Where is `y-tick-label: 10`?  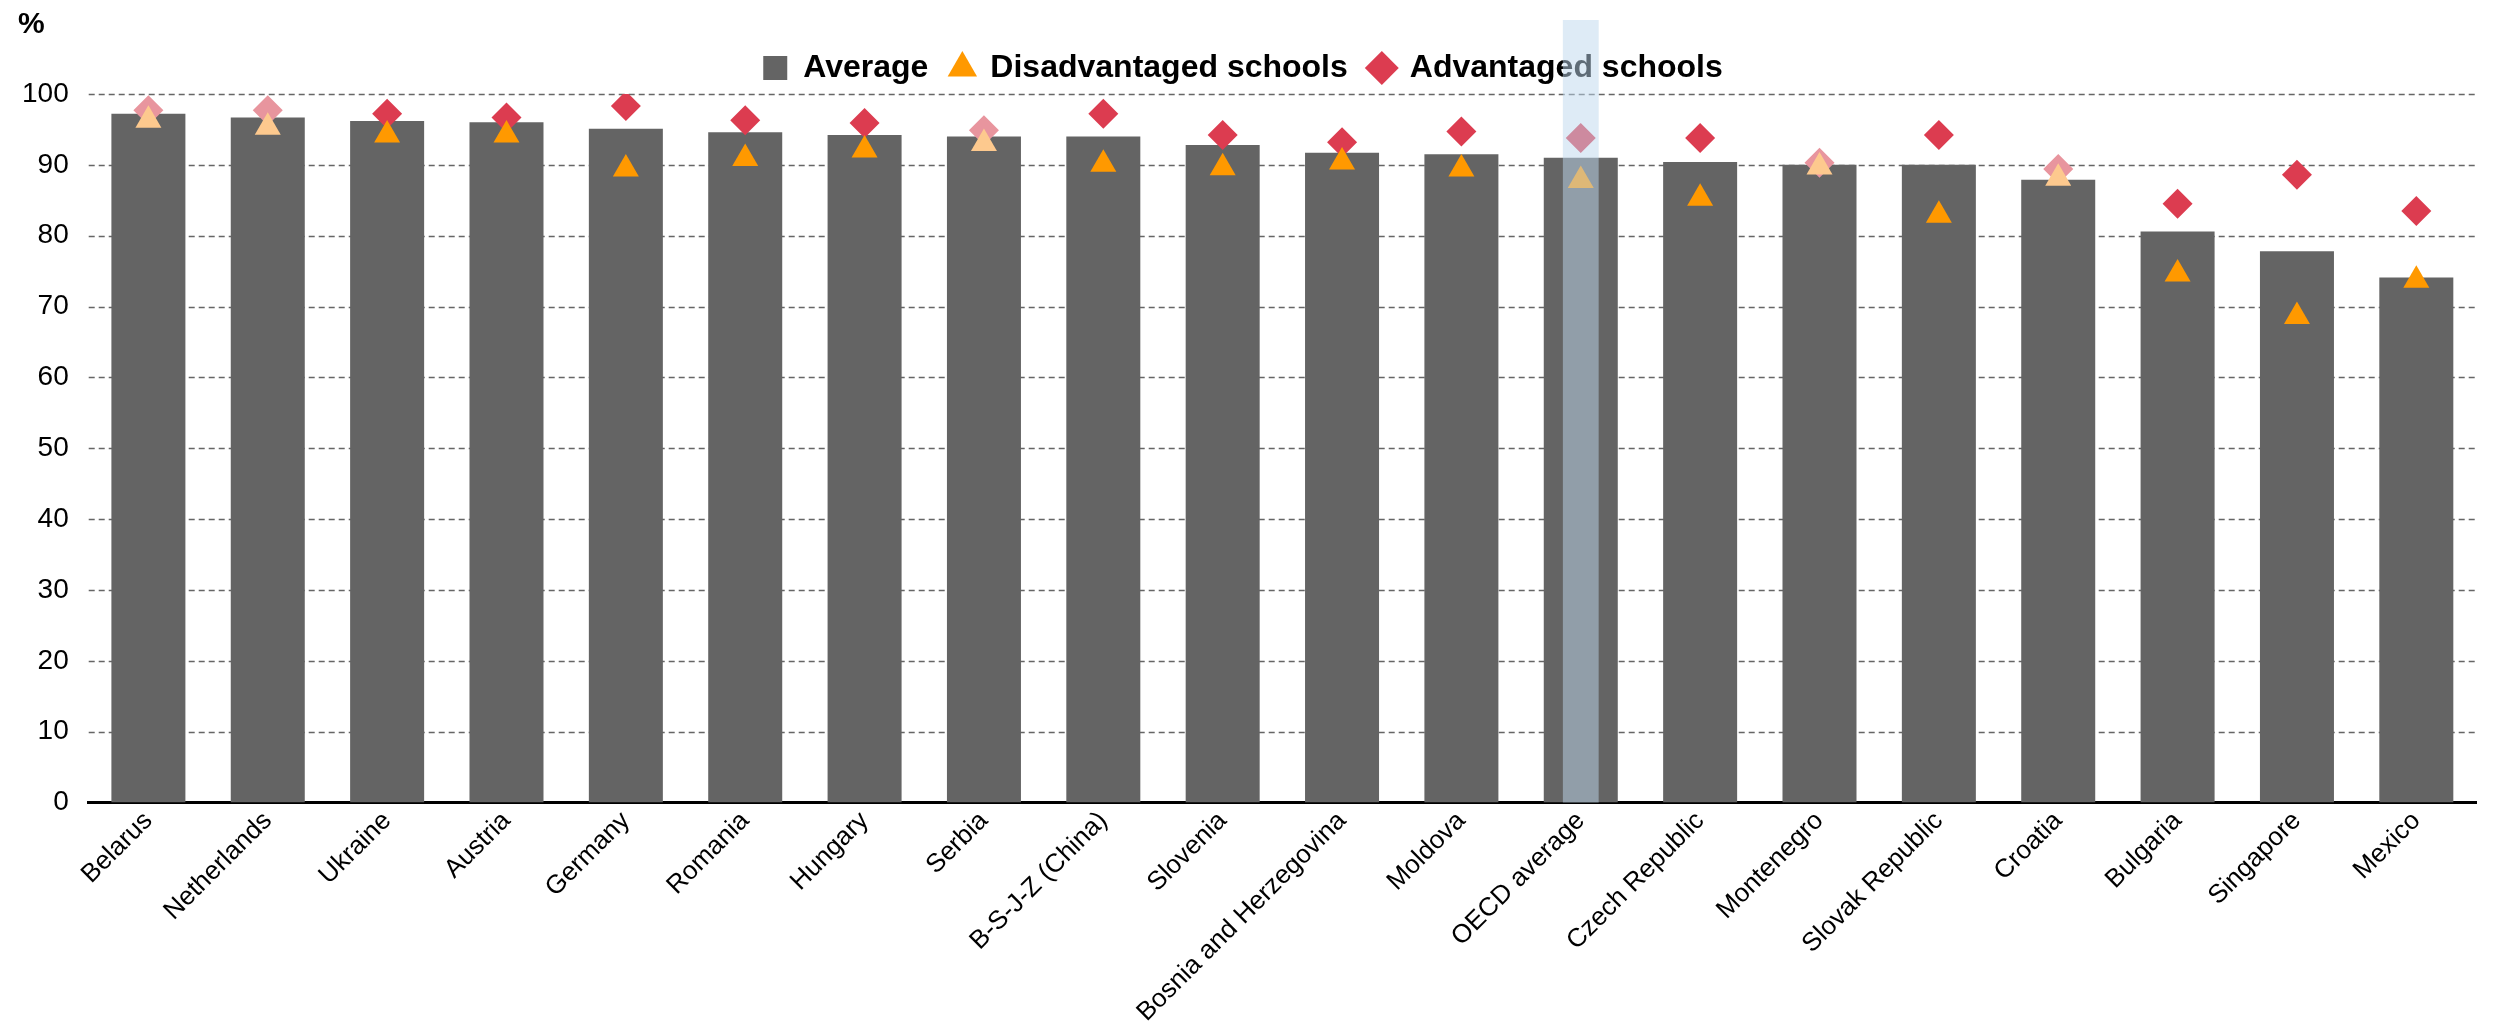 y-tick-label: 10 is located at coordinates (53, 730).